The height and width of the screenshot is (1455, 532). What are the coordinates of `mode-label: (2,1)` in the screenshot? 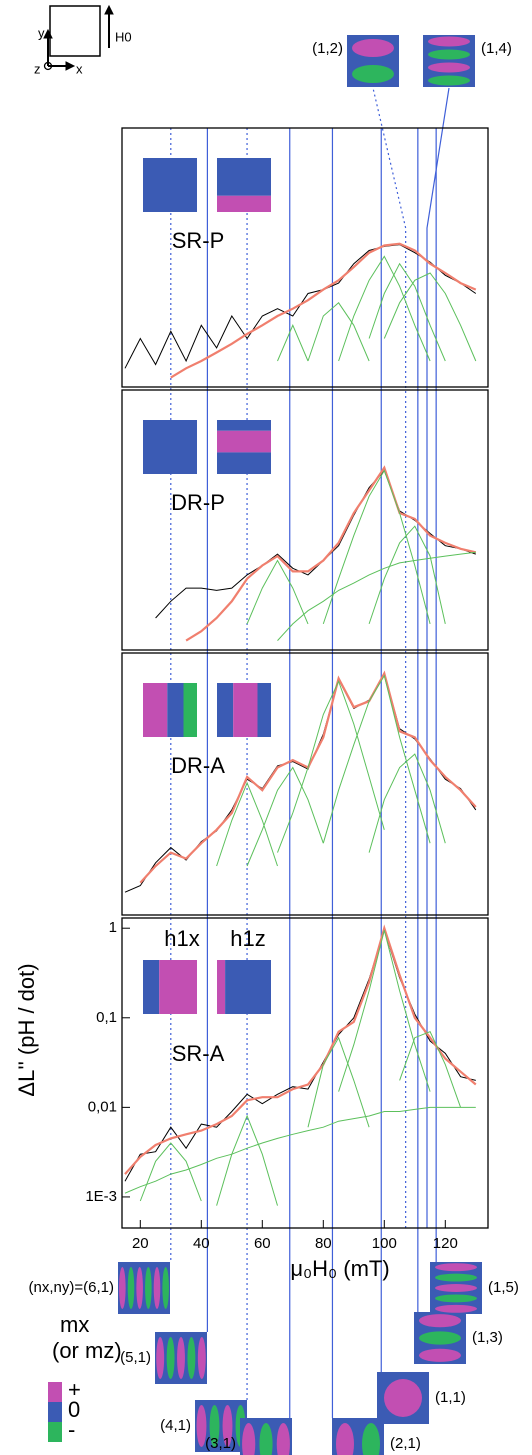 It's located at (405, 1443).